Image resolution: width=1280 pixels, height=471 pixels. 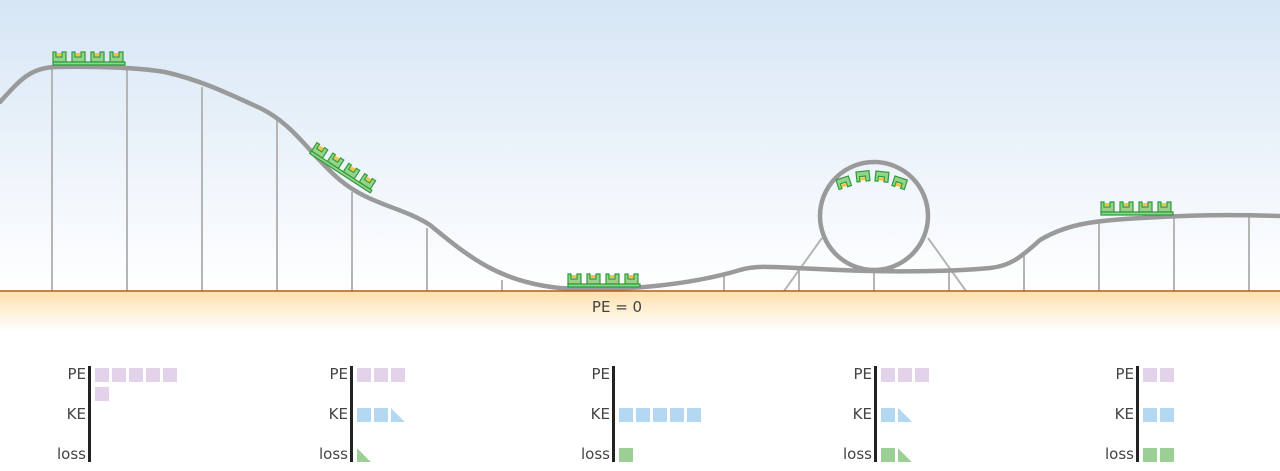 I want to click on energy-panel-5: PE KE loss, so click(x=1150, y=414).